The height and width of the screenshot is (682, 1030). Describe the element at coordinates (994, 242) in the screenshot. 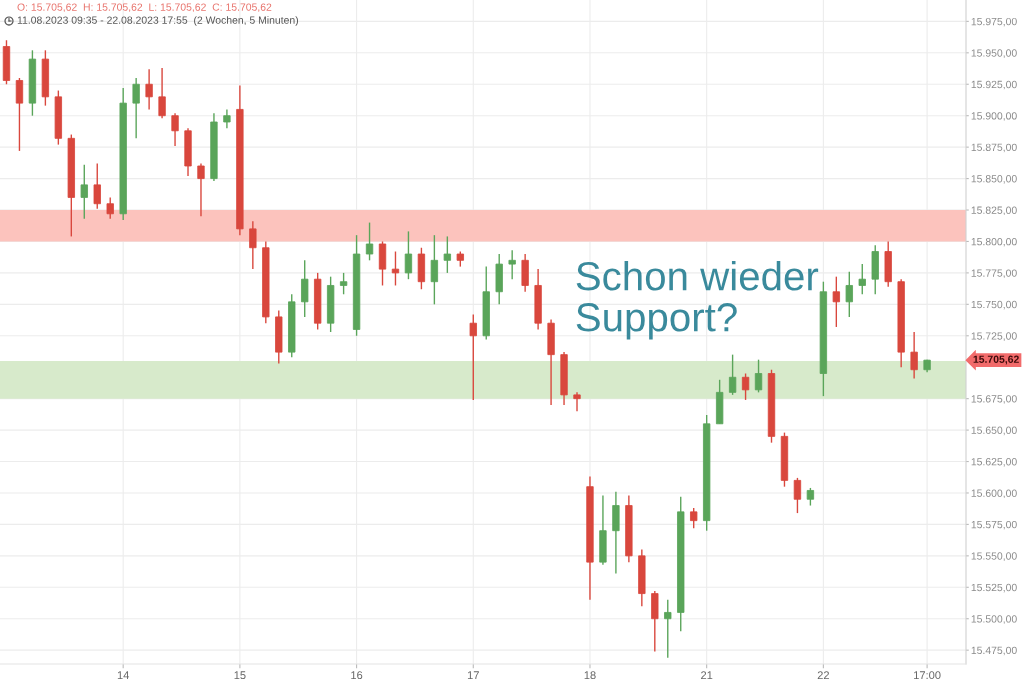

I see `y-tick-label: 15.800,00` at that location.